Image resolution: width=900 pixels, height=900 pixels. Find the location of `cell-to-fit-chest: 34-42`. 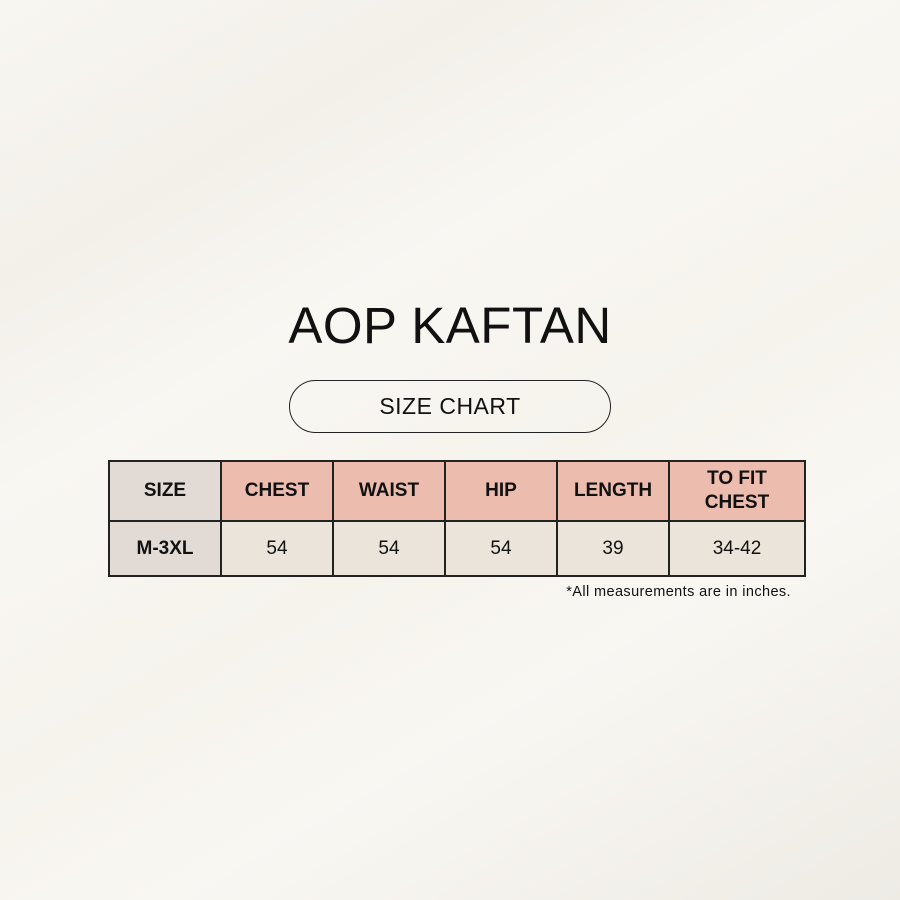

cell-to-fit-chest: 34-42 is located at coordinates (737, 548).